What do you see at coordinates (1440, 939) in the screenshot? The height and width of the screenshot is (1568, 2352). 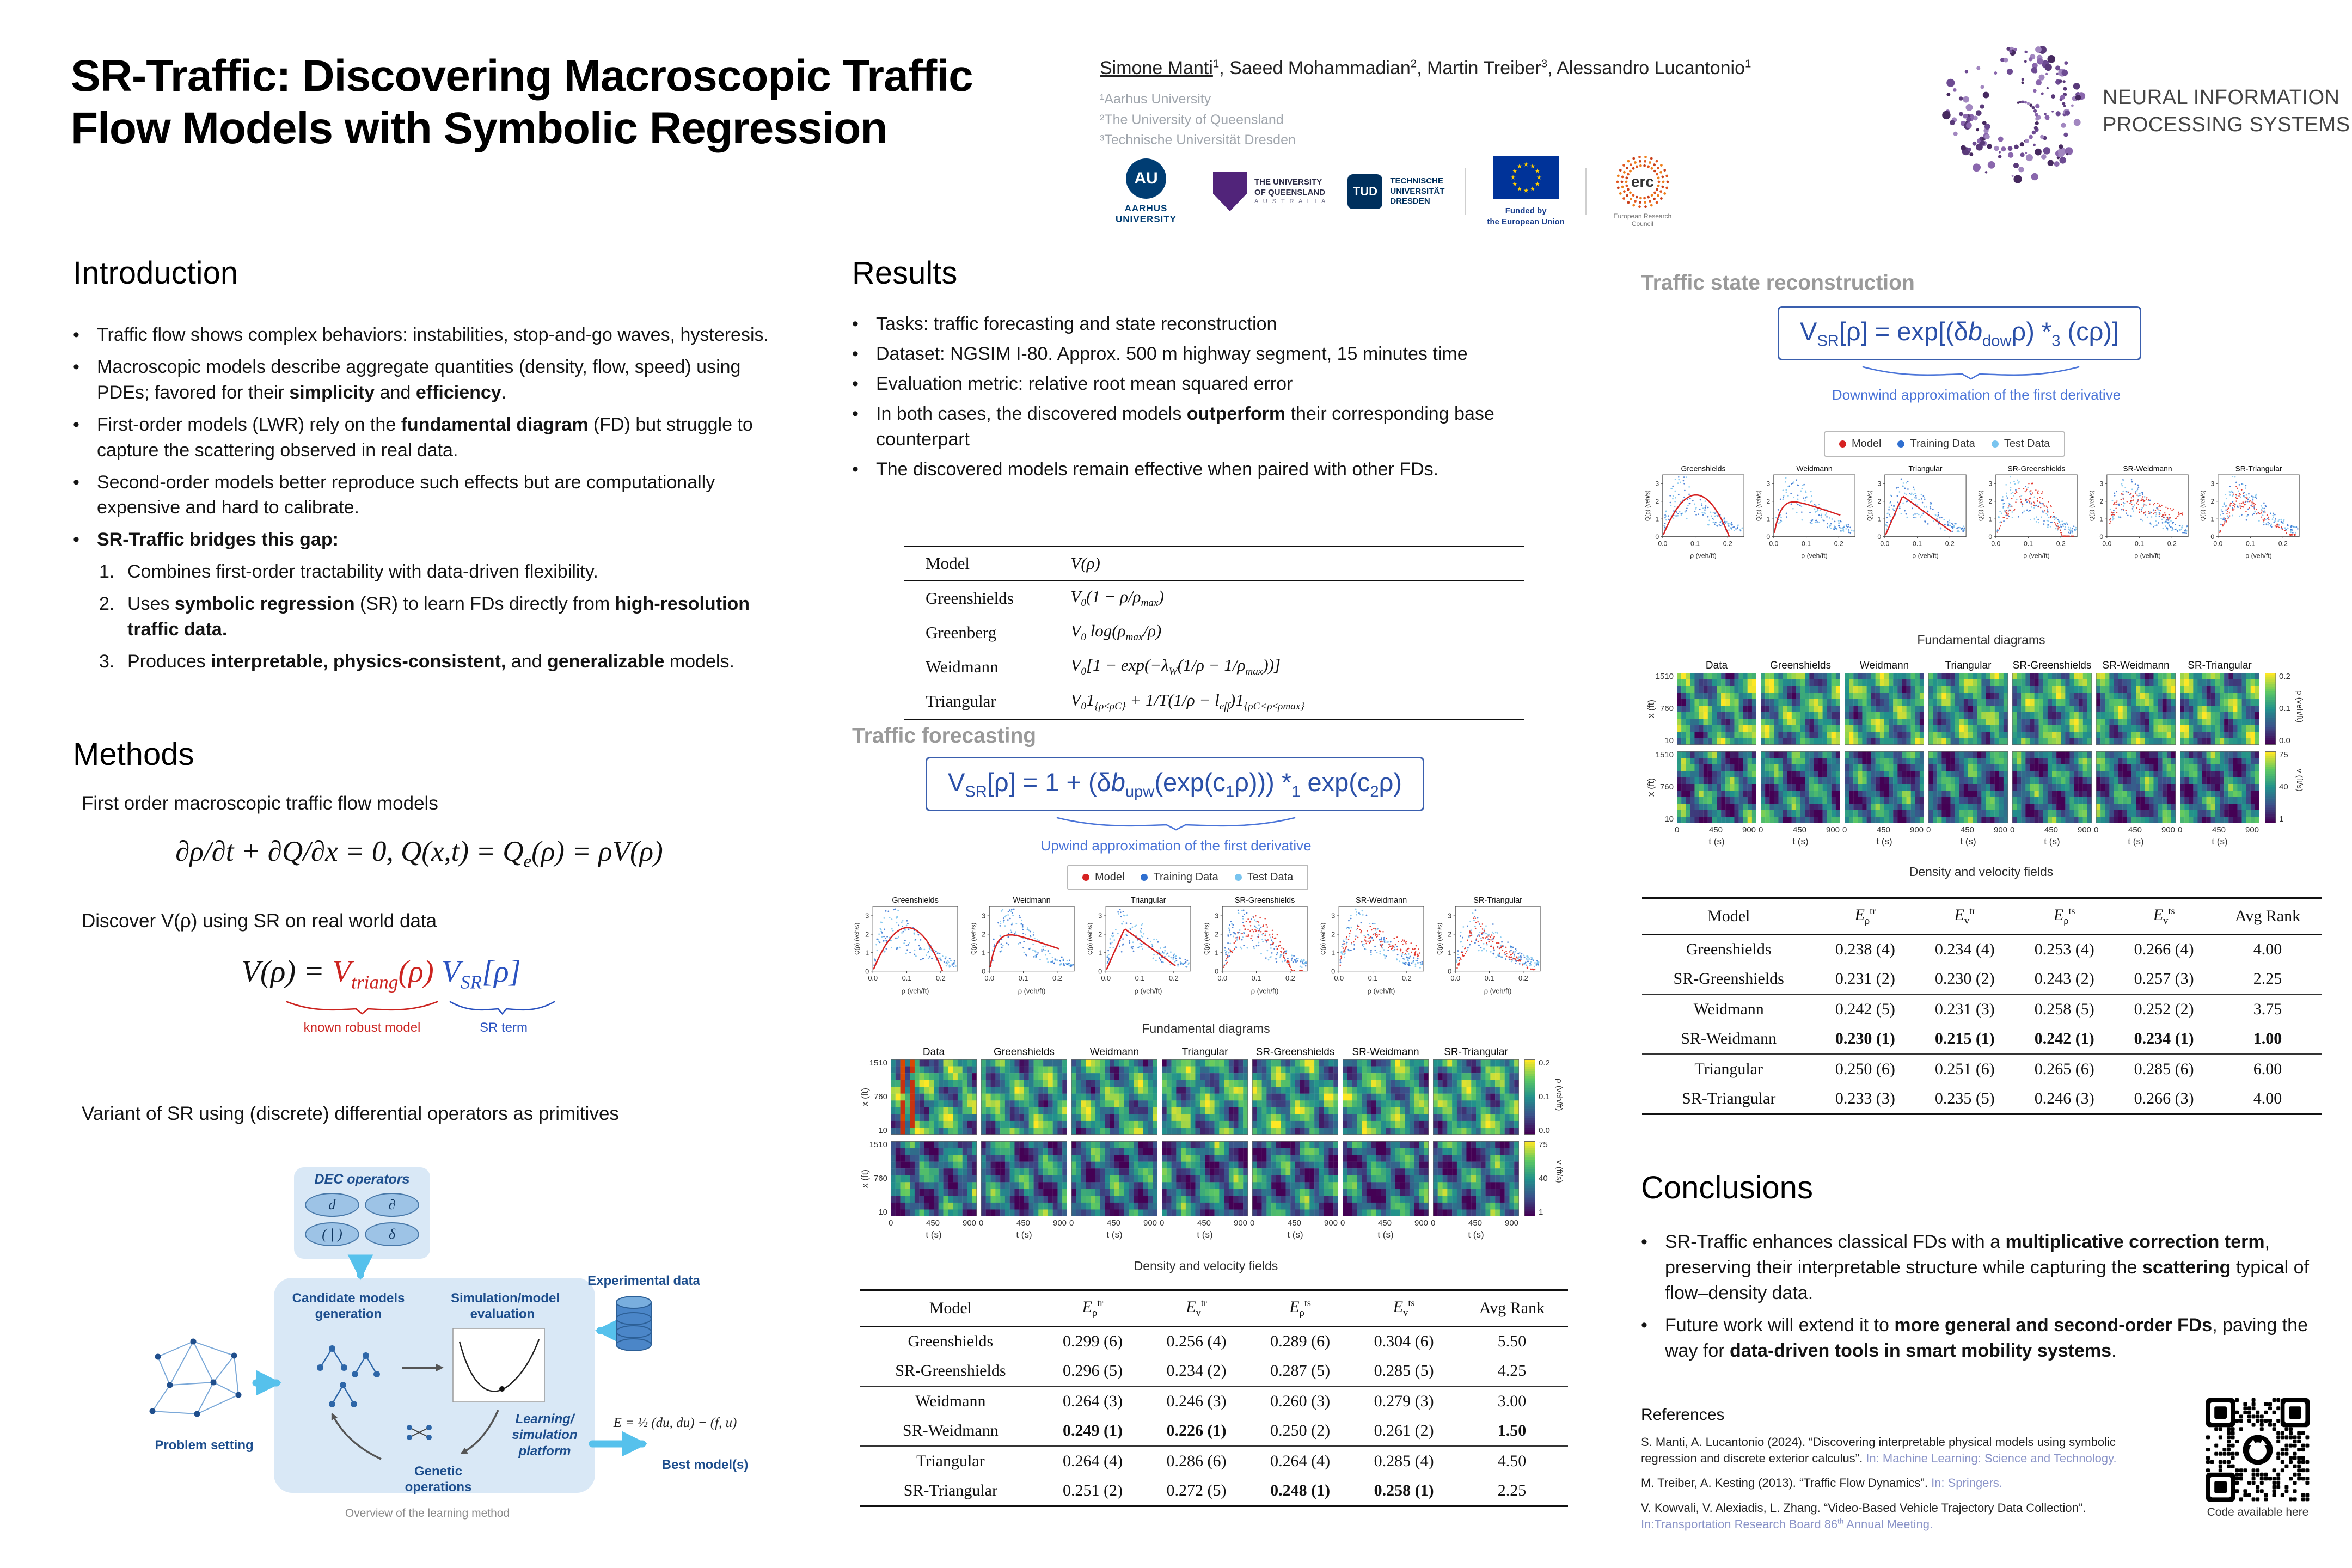 I see `svg-text: Q(ρ) (veh/s)` at bounding box center [1440, 939].